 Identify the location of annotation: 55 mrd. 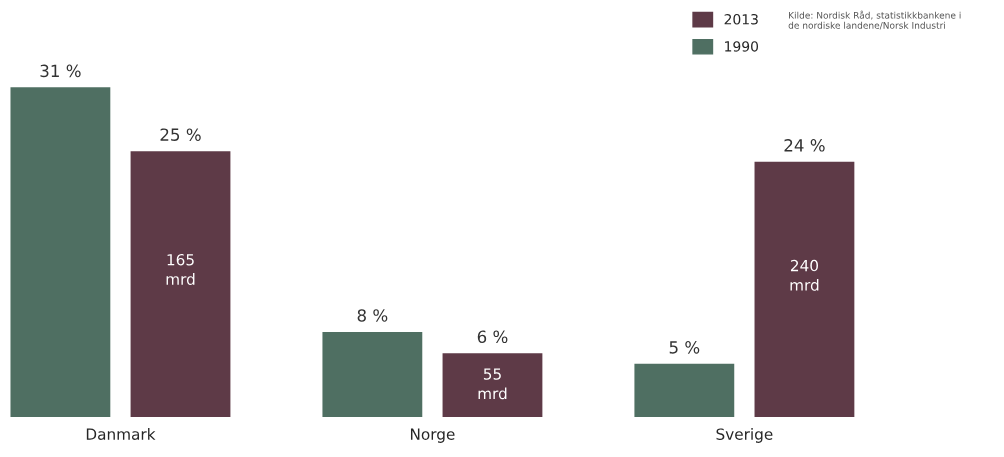
(492, 384).